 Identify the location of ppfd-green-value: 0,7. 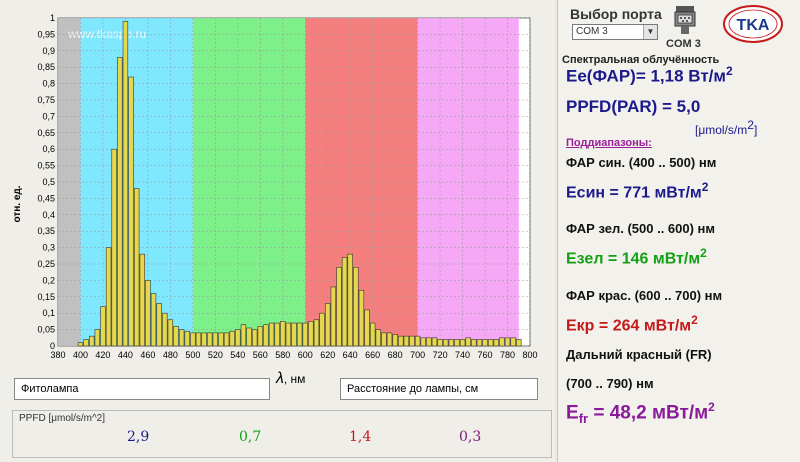
(250, 437).